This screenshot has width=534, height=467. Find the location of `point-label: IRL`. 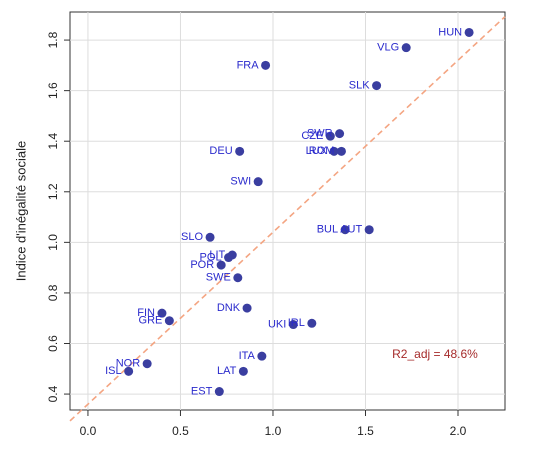

point-label: IRL is located at coordinates (296, 323).